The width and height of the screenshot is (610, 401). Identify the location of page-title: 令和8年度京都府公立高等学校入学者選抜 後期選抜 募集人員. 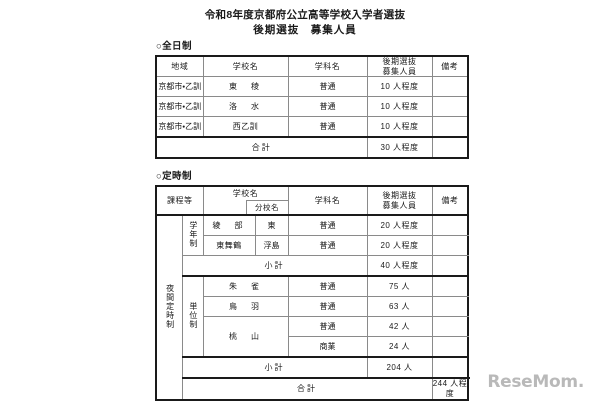
(305, 19).